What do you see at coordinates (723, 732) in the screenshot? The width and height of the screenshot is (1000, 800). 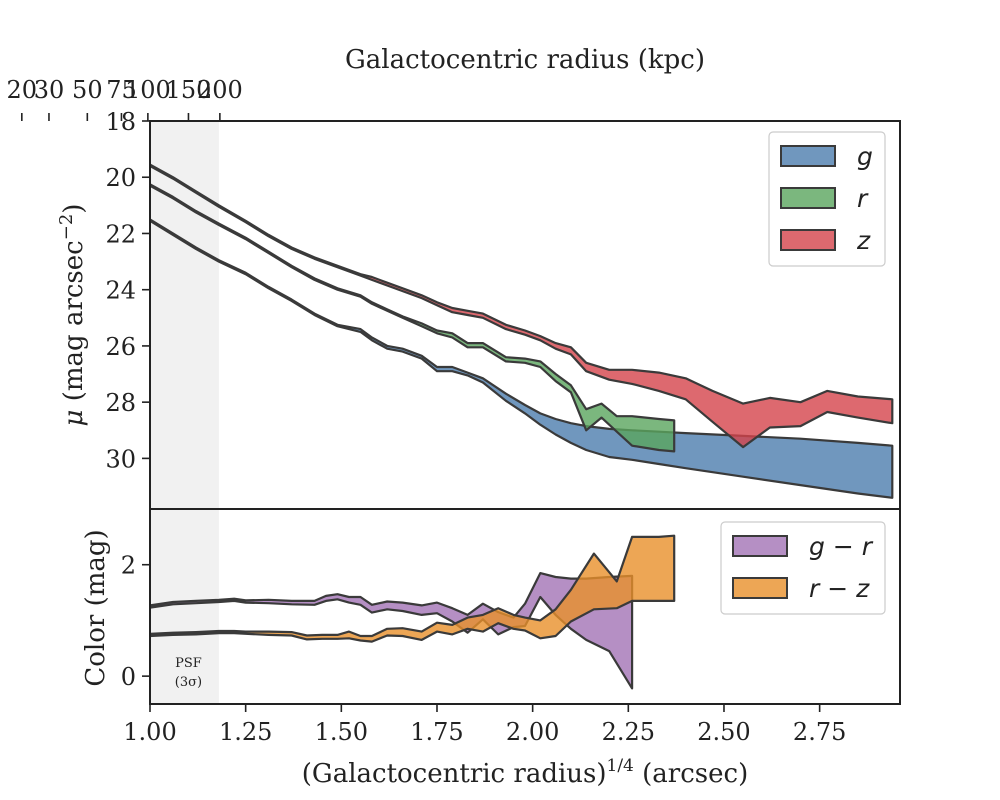 I see `x-tick-label: 2.50` at bounding box center [723, 732].